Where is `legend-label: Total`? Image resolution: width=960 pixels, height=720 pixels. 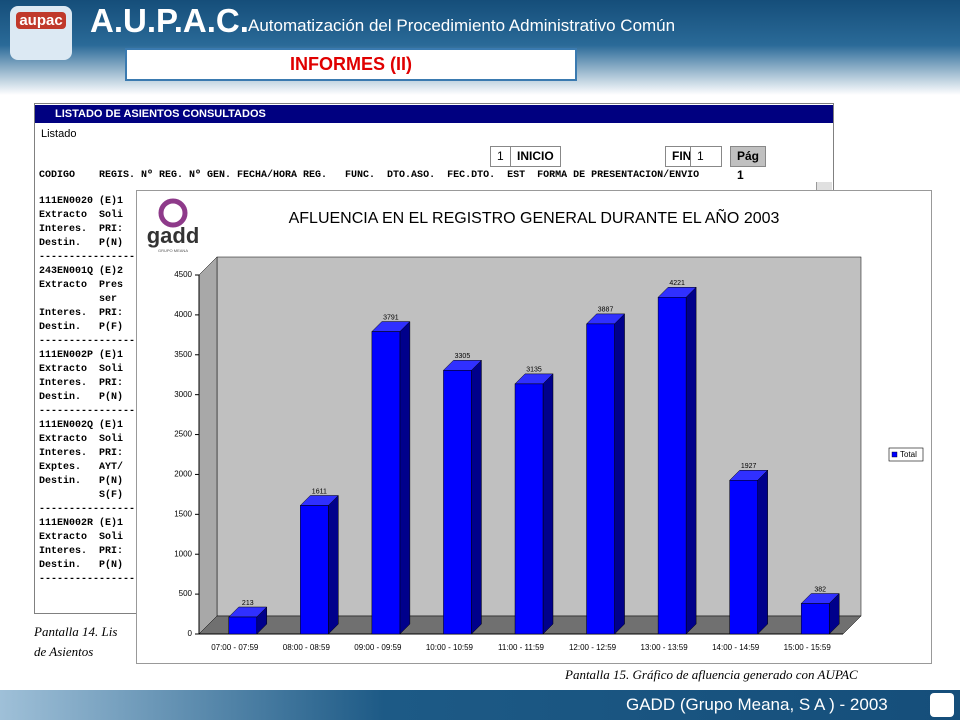 legend-label: Total is located at coordinates (908, 454).